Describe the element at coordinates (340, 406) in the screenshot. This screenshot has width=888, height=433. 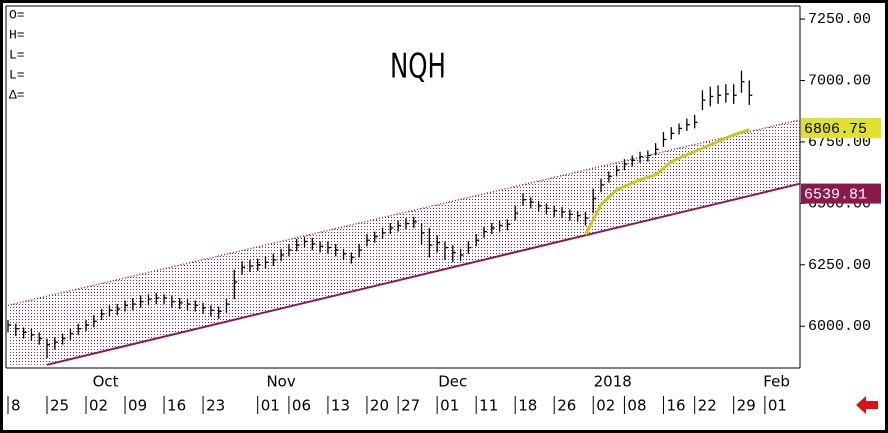
I see `x-tick-label: 13` at that location.